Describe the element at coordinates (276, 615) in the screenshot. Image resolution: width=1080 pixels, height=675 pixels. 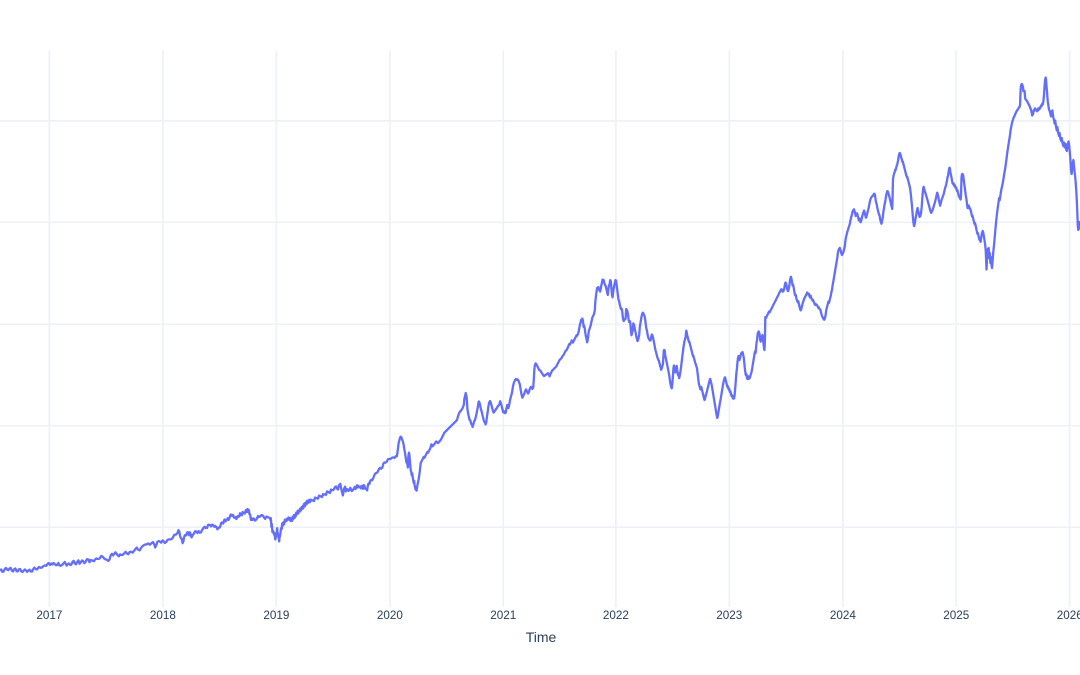
I see `svg-text: 2019` at that location.